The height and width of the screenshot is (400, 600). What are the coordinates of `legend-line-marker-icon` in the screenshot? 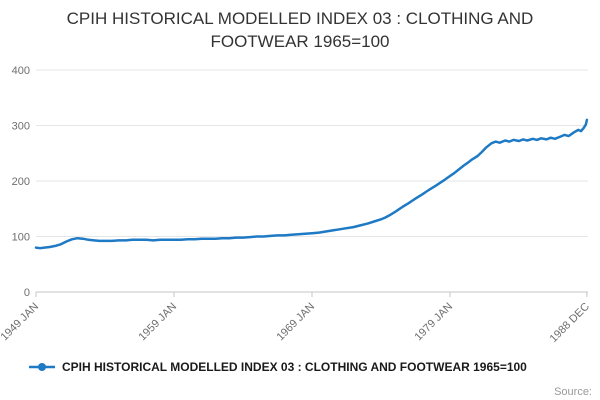 It's located at (42, 367).